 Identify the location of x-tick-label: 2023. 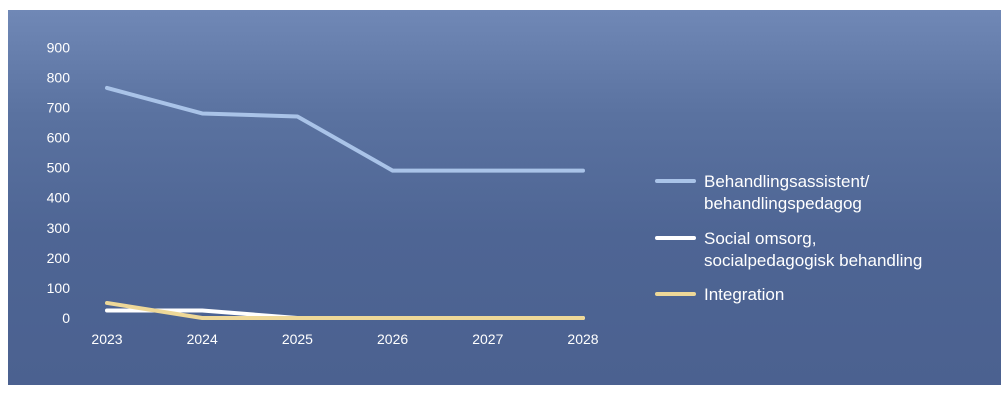
(106, 339).